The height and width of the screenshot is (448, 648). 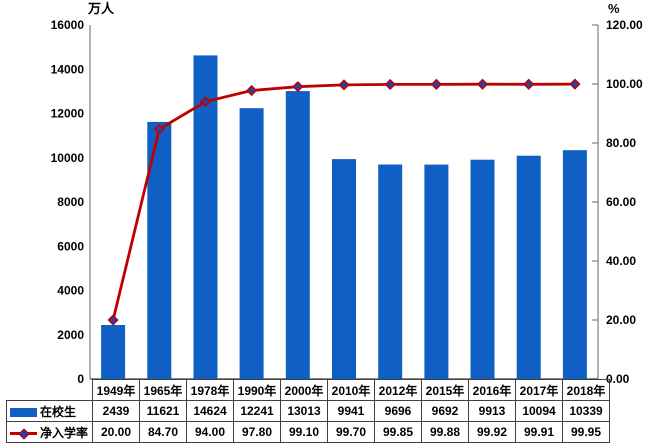 I want to click on value-cell: 9692, so click(x=445, y=411).